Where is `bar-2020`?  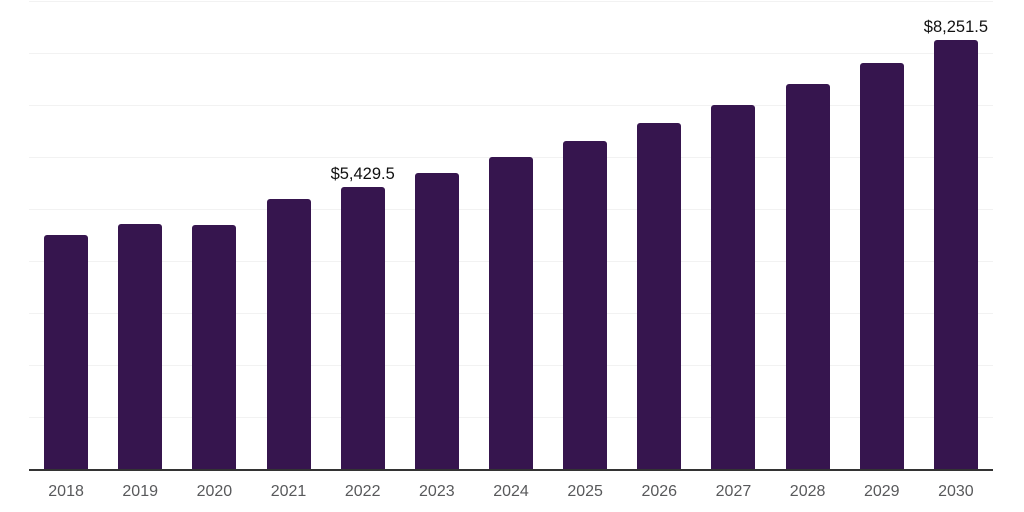
bar-2020 is located at coordinates (214, 347).